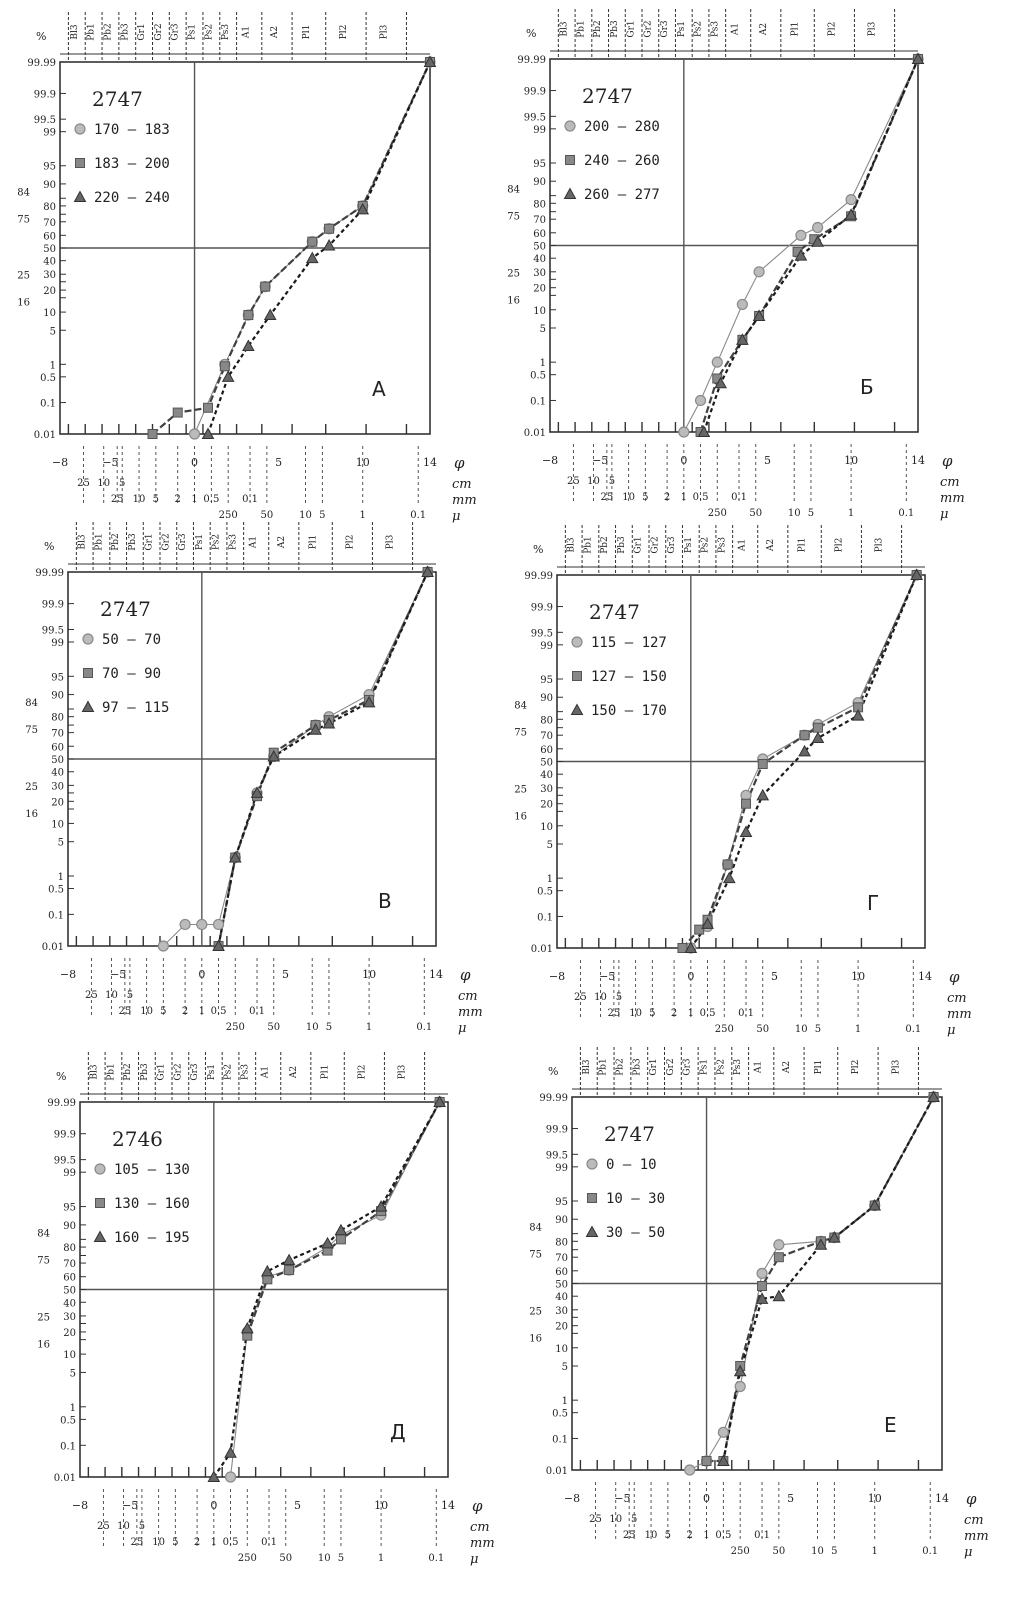 This screenshot has height=1599, width=1022. What do you see at coordinates (69, 1208) in the screenshot?
I see `y-tick-label: 95` at bounding box center [69, 1208].